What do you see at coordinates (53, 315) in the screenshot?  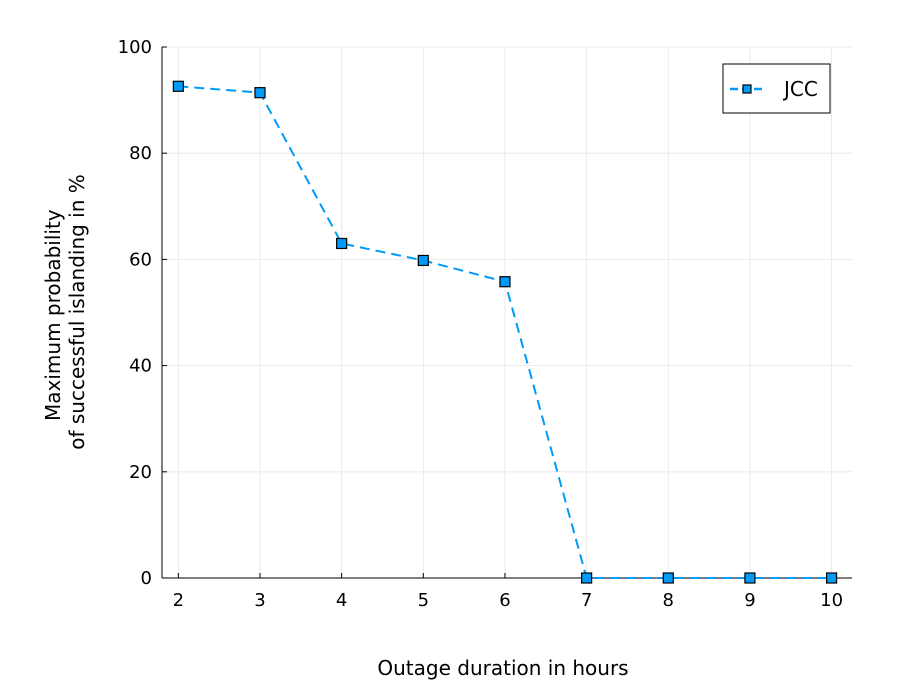 I see `y-axis-label-line-1: Maximum probability` at bounding box center [53, 315].